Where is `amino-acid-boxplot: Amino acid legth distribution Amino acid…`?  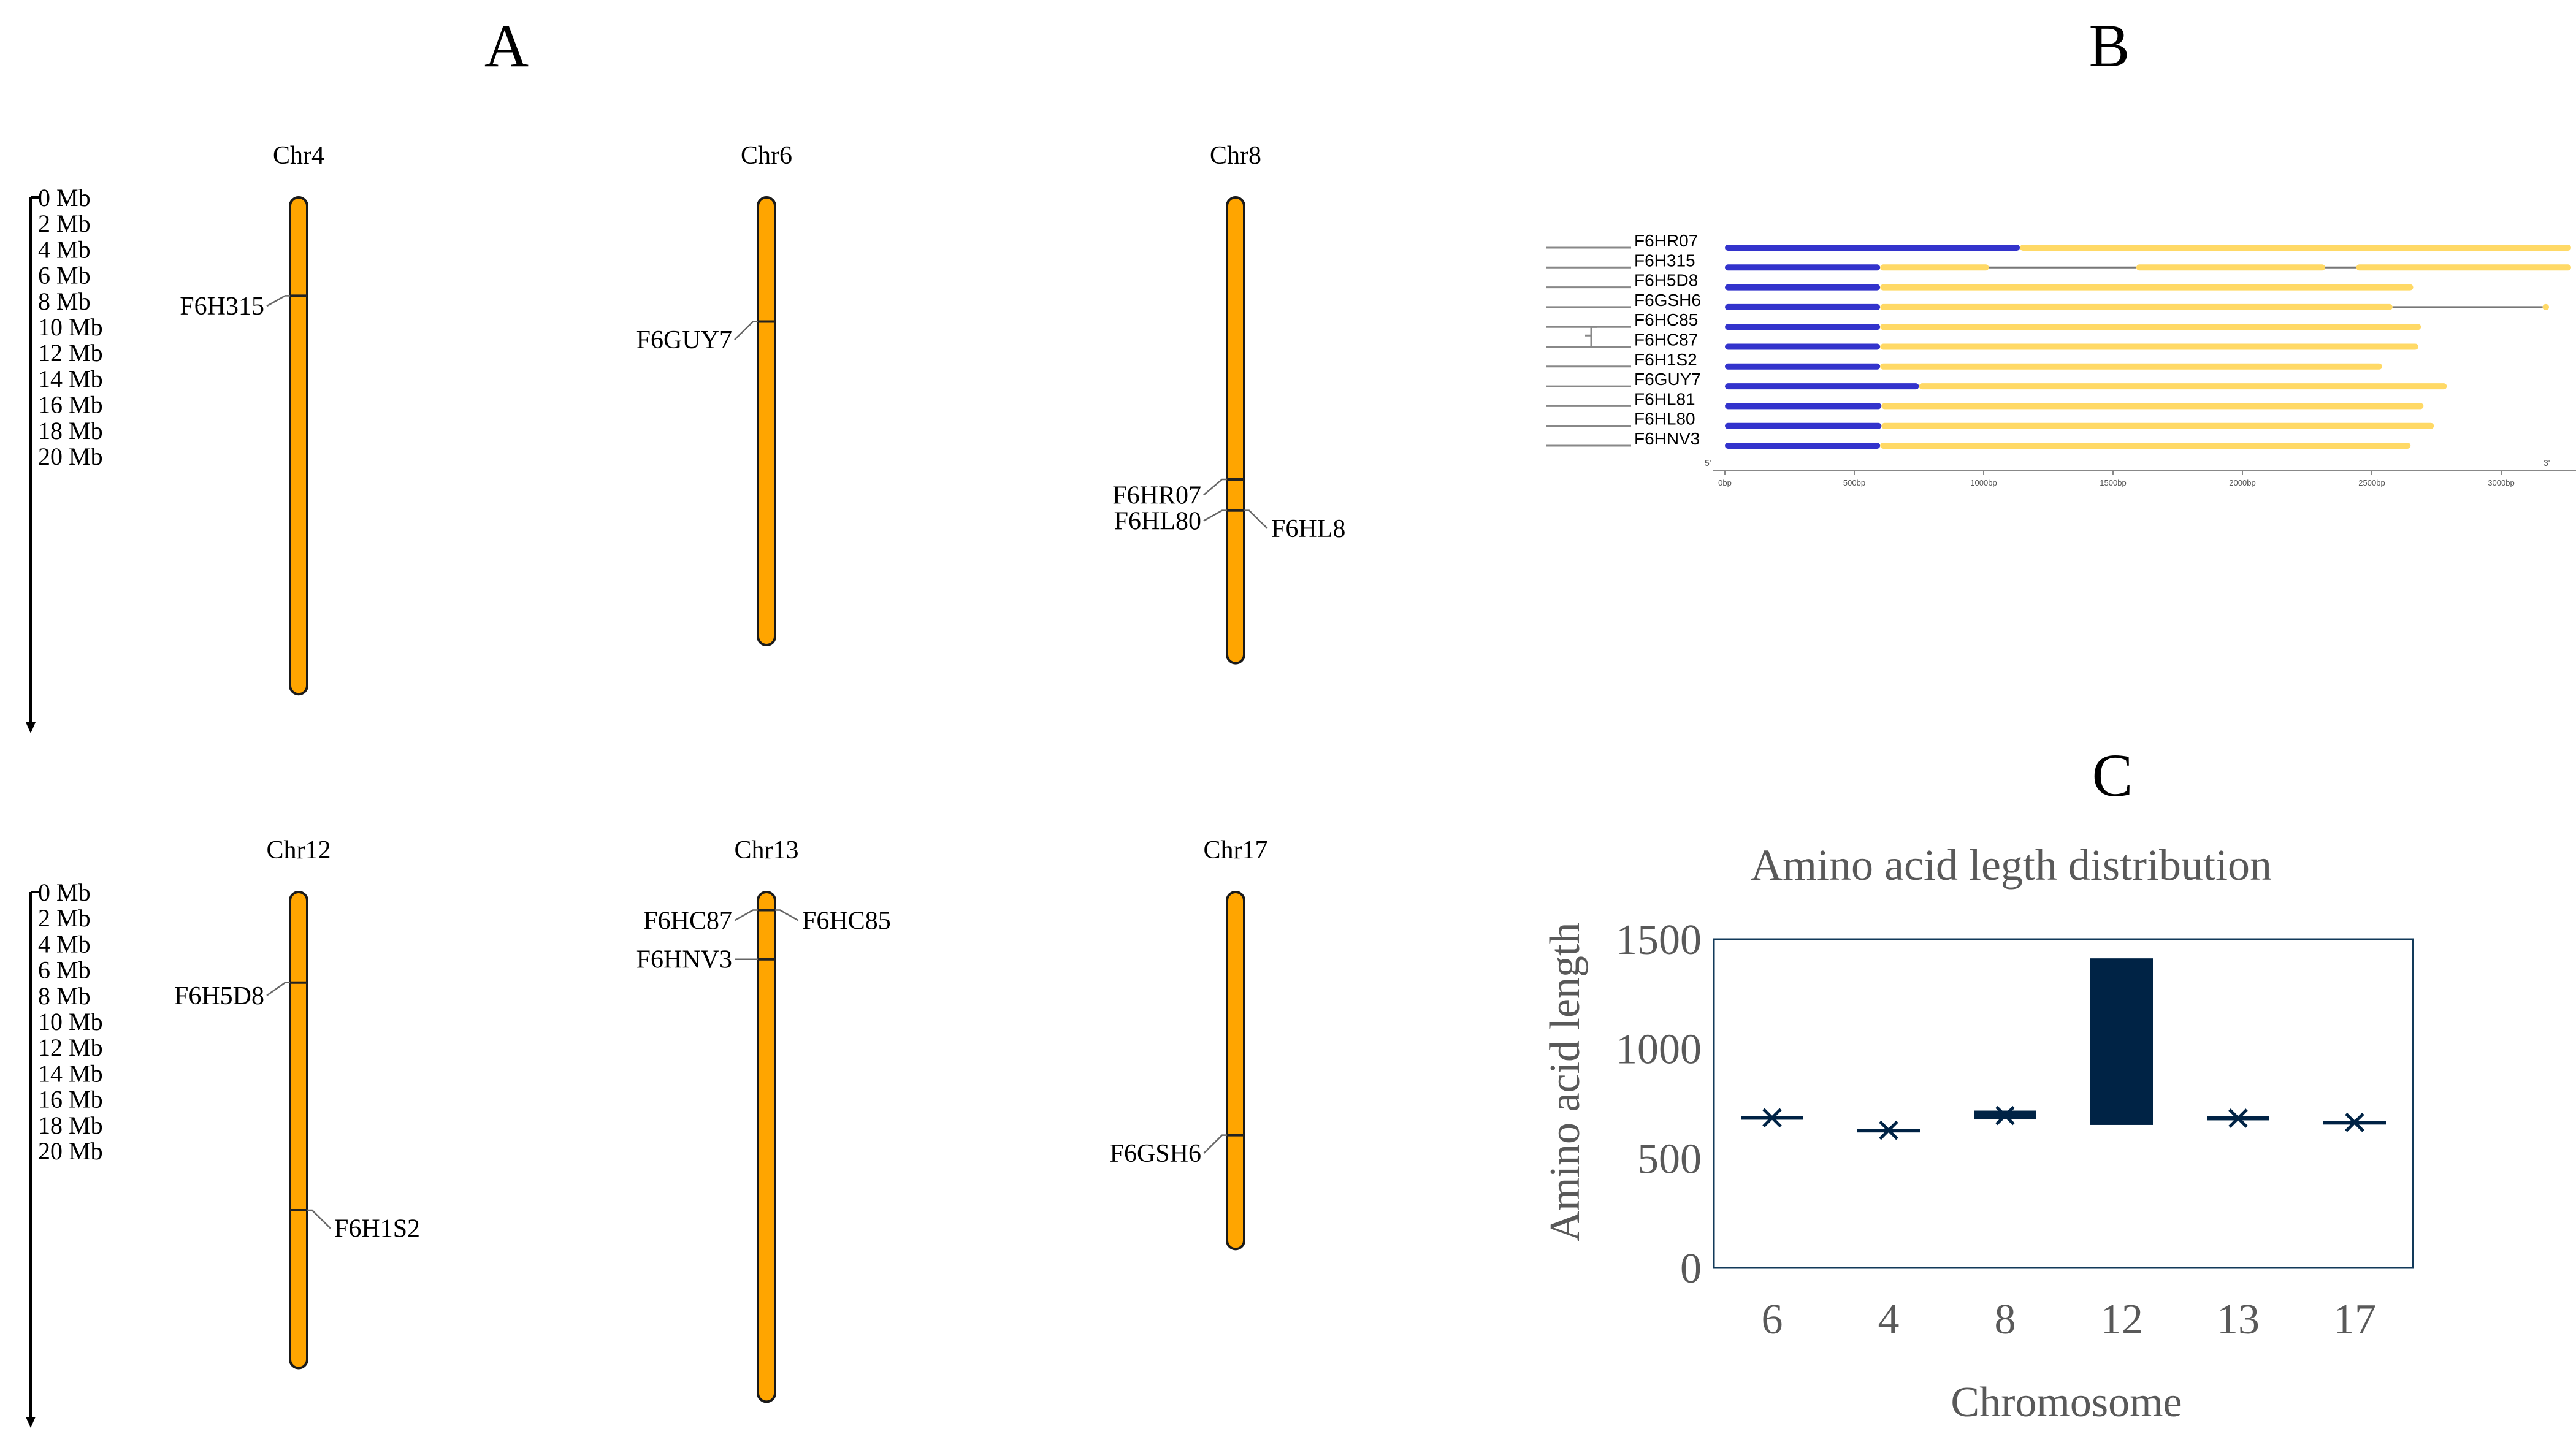 amino-acid-boxplot: Amino acid legth distribution Amino acid… is located at coordinates (1978, 1133).